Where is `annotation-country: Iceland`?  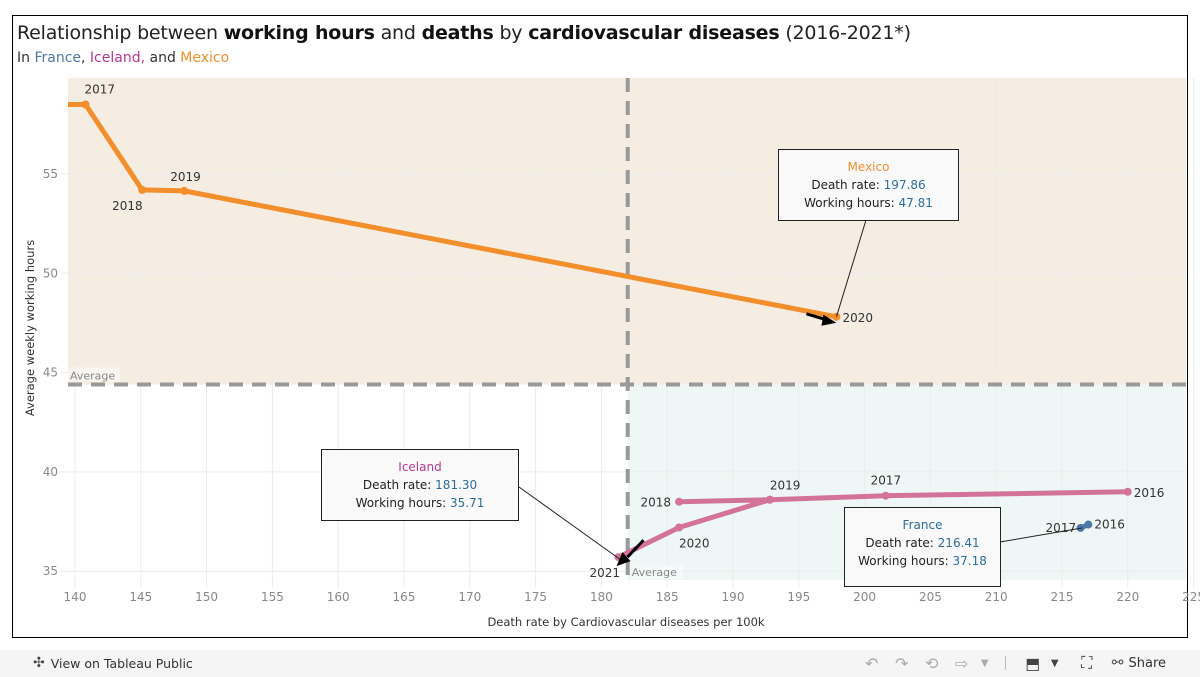 annotation-country: Iceland is located at coordinates (420, 467).